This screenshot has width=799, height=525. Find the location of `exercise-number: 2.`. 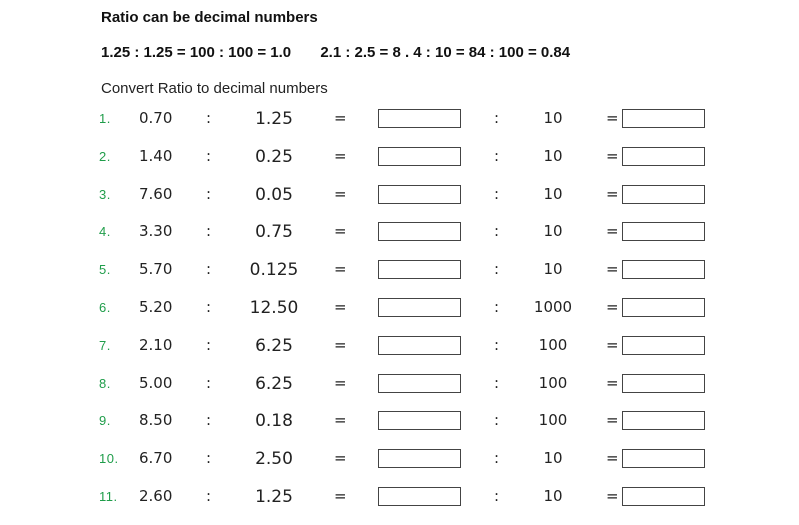

exercise-number: 2. is located at coordinates (105, 156).